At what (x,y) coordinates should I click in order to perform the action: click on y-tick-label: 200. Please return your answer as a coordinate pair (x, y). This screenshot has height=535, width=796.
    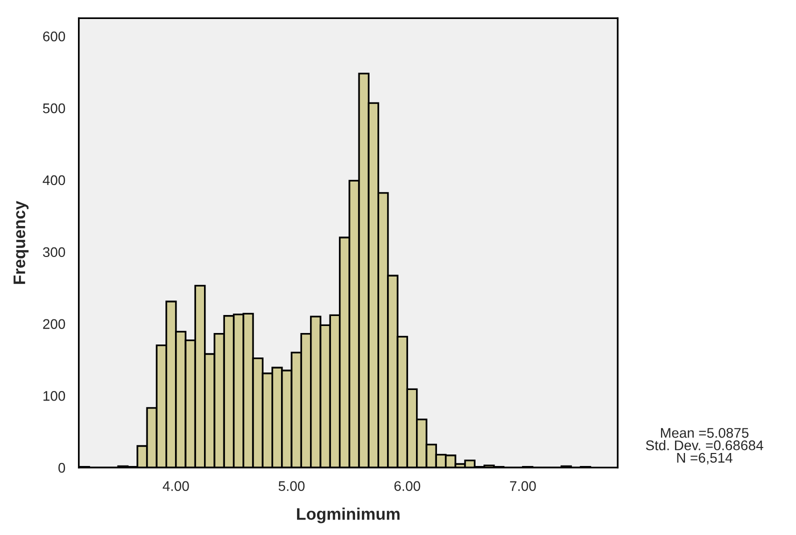
    Looking at the image, I should click on (54, 324).